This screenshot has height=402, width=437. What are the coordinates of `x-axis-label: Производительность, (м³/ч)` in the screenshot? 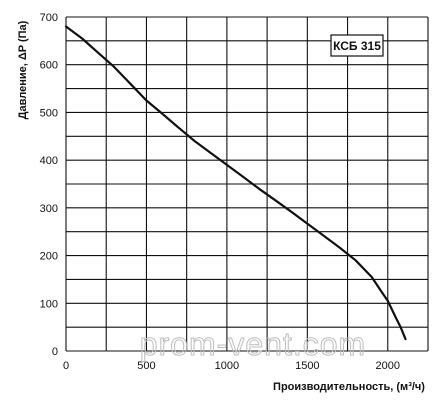 It's located at (349, 387).